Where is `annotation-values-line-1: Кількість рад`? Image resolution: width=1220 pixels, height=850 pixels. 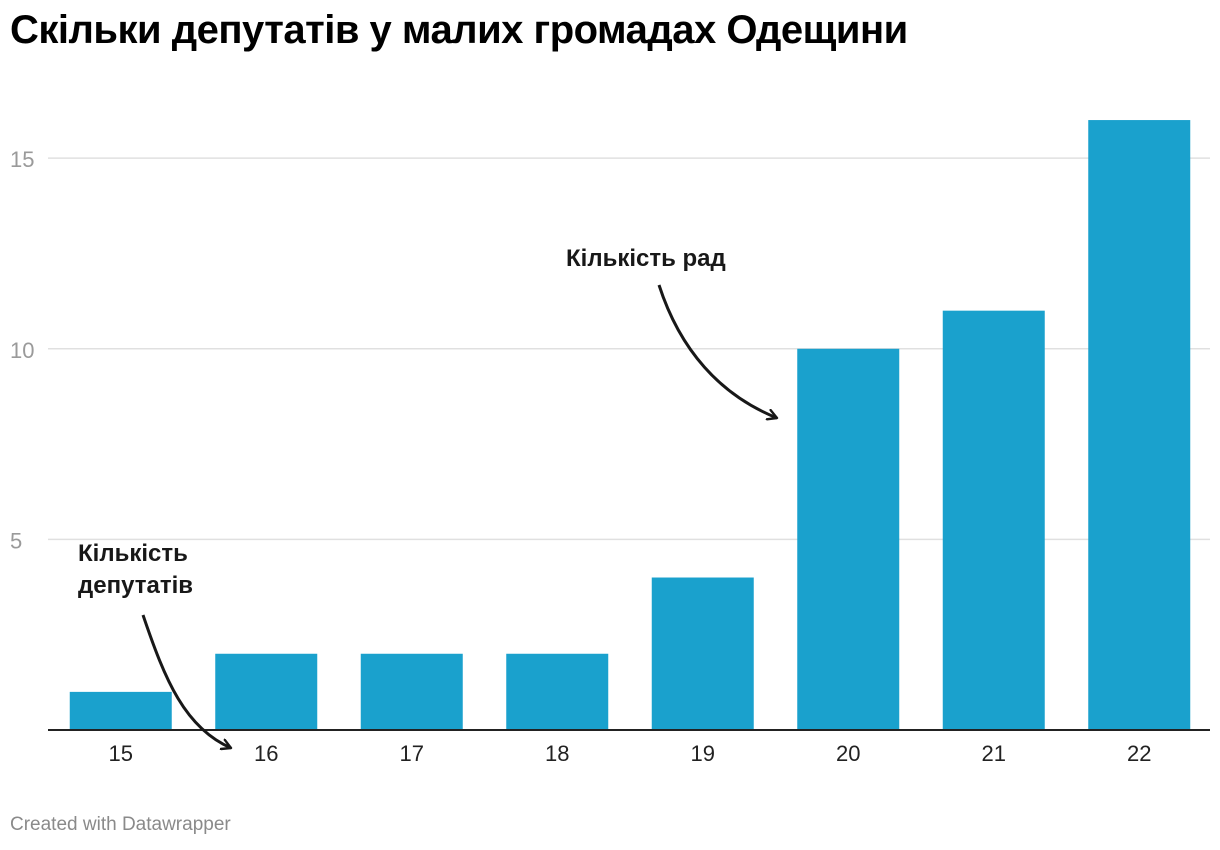
annotation-values-line-1: Кількість рад is located at coordinates (646, 258).